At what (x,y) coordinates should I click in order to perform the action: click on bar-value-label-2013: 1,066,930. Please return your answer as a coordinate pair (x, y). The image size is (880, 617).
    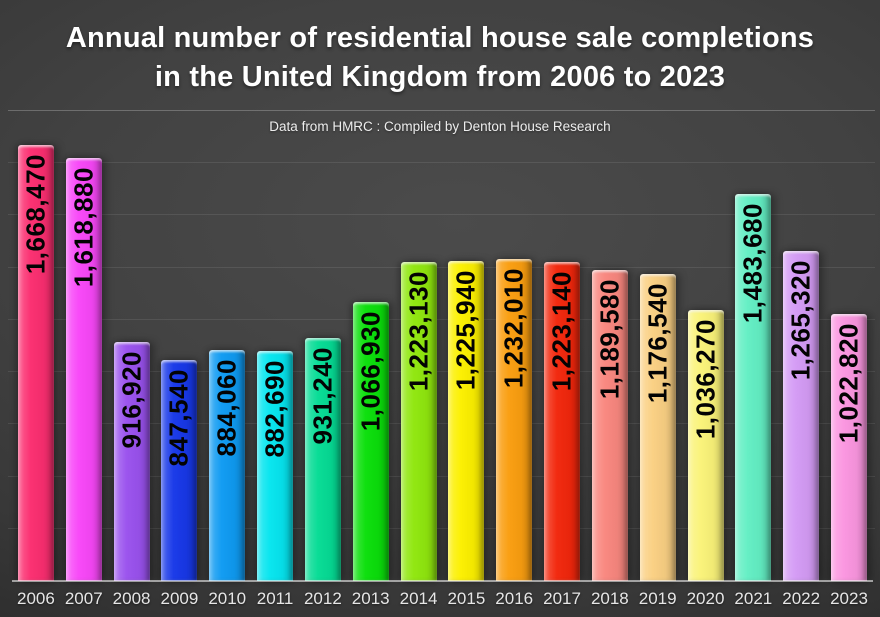
    Looking at the image, I should click on (370, 371).